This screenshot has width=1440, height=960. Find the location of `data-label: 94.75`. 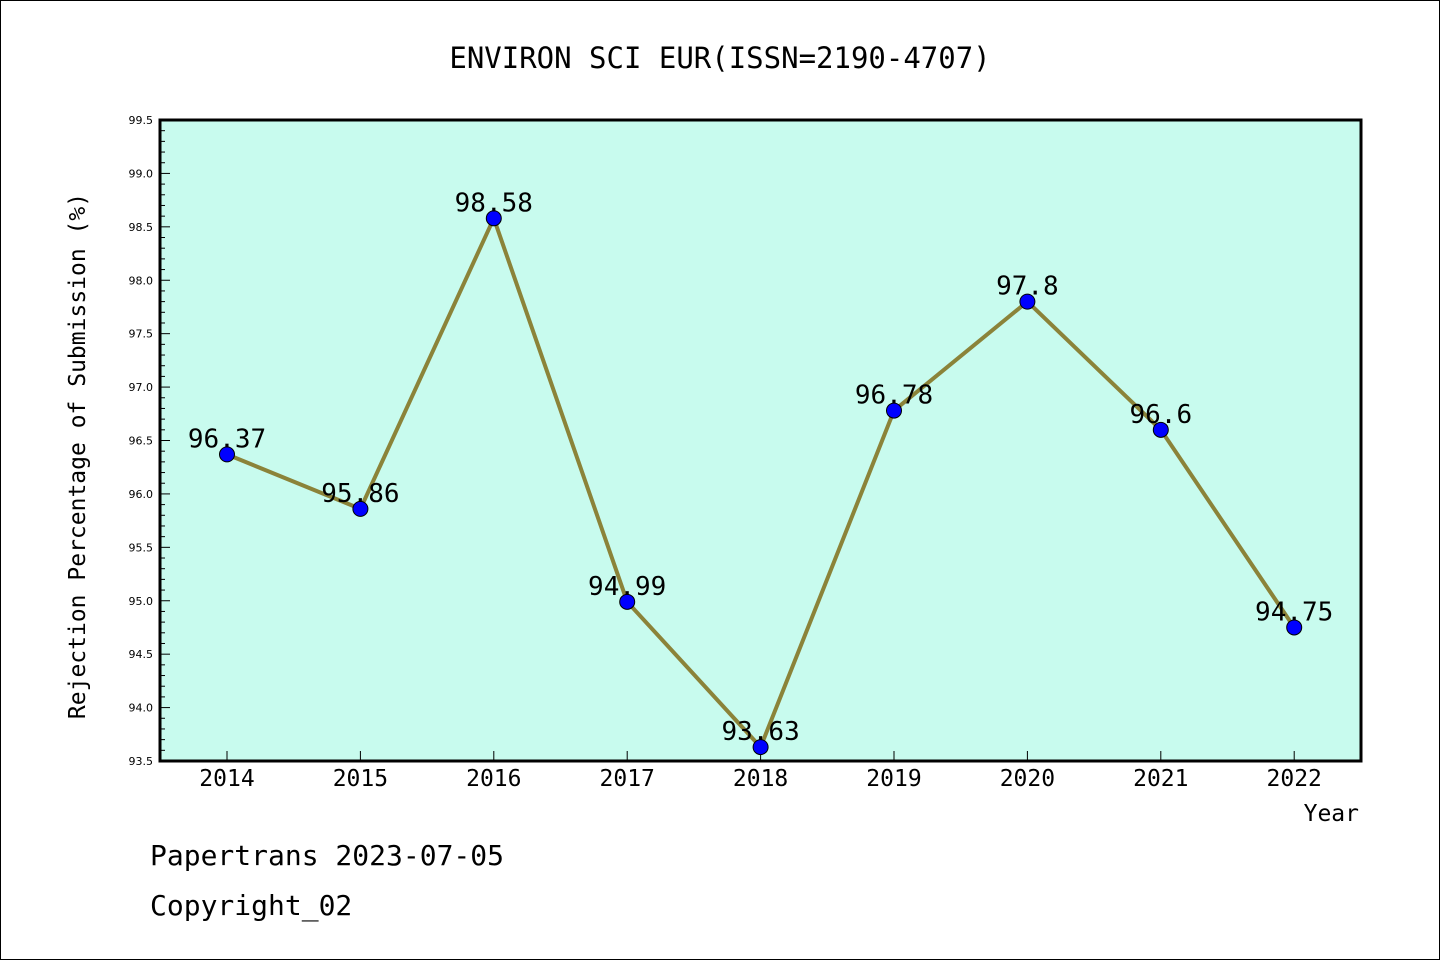

data-label: 94.75 is located at coordinates (1294, 612).